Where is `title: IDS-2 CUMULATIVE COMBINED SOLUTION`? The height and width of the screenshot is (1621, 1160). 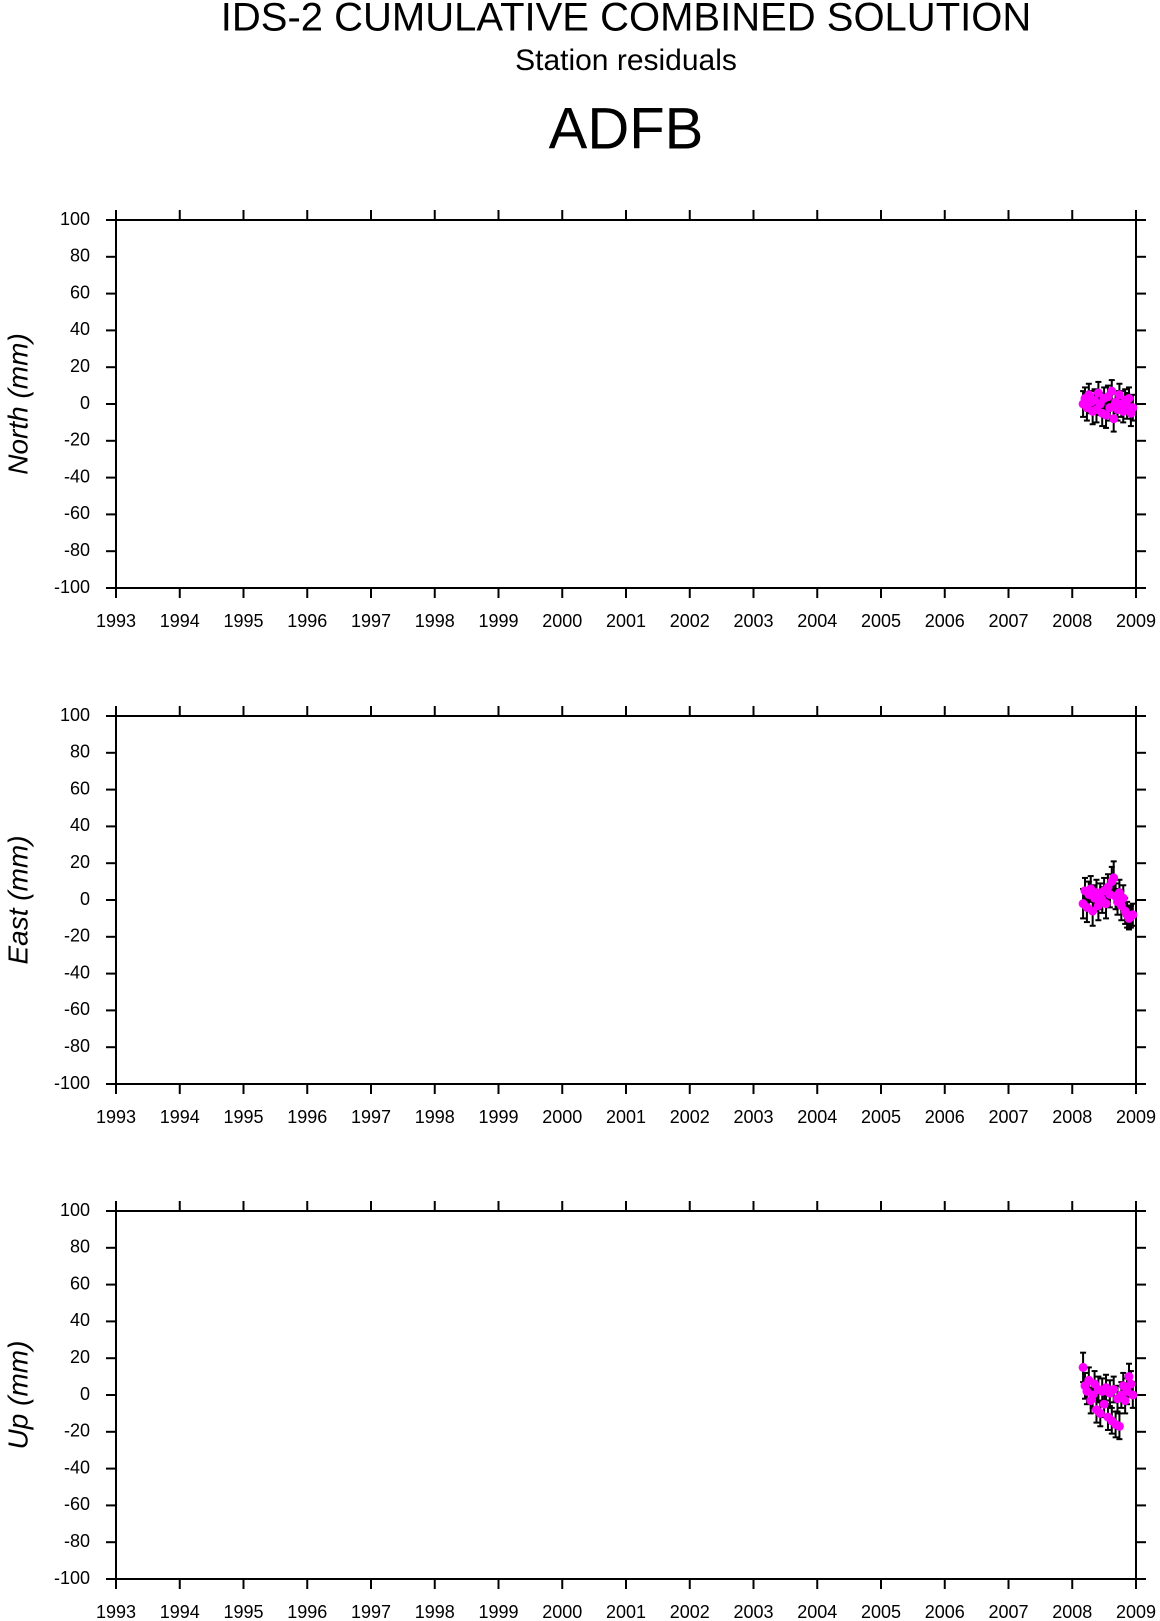
title: IDS-2 CUMULATIVE COMBINED SOLUTION is located at coordinates (626, 20).